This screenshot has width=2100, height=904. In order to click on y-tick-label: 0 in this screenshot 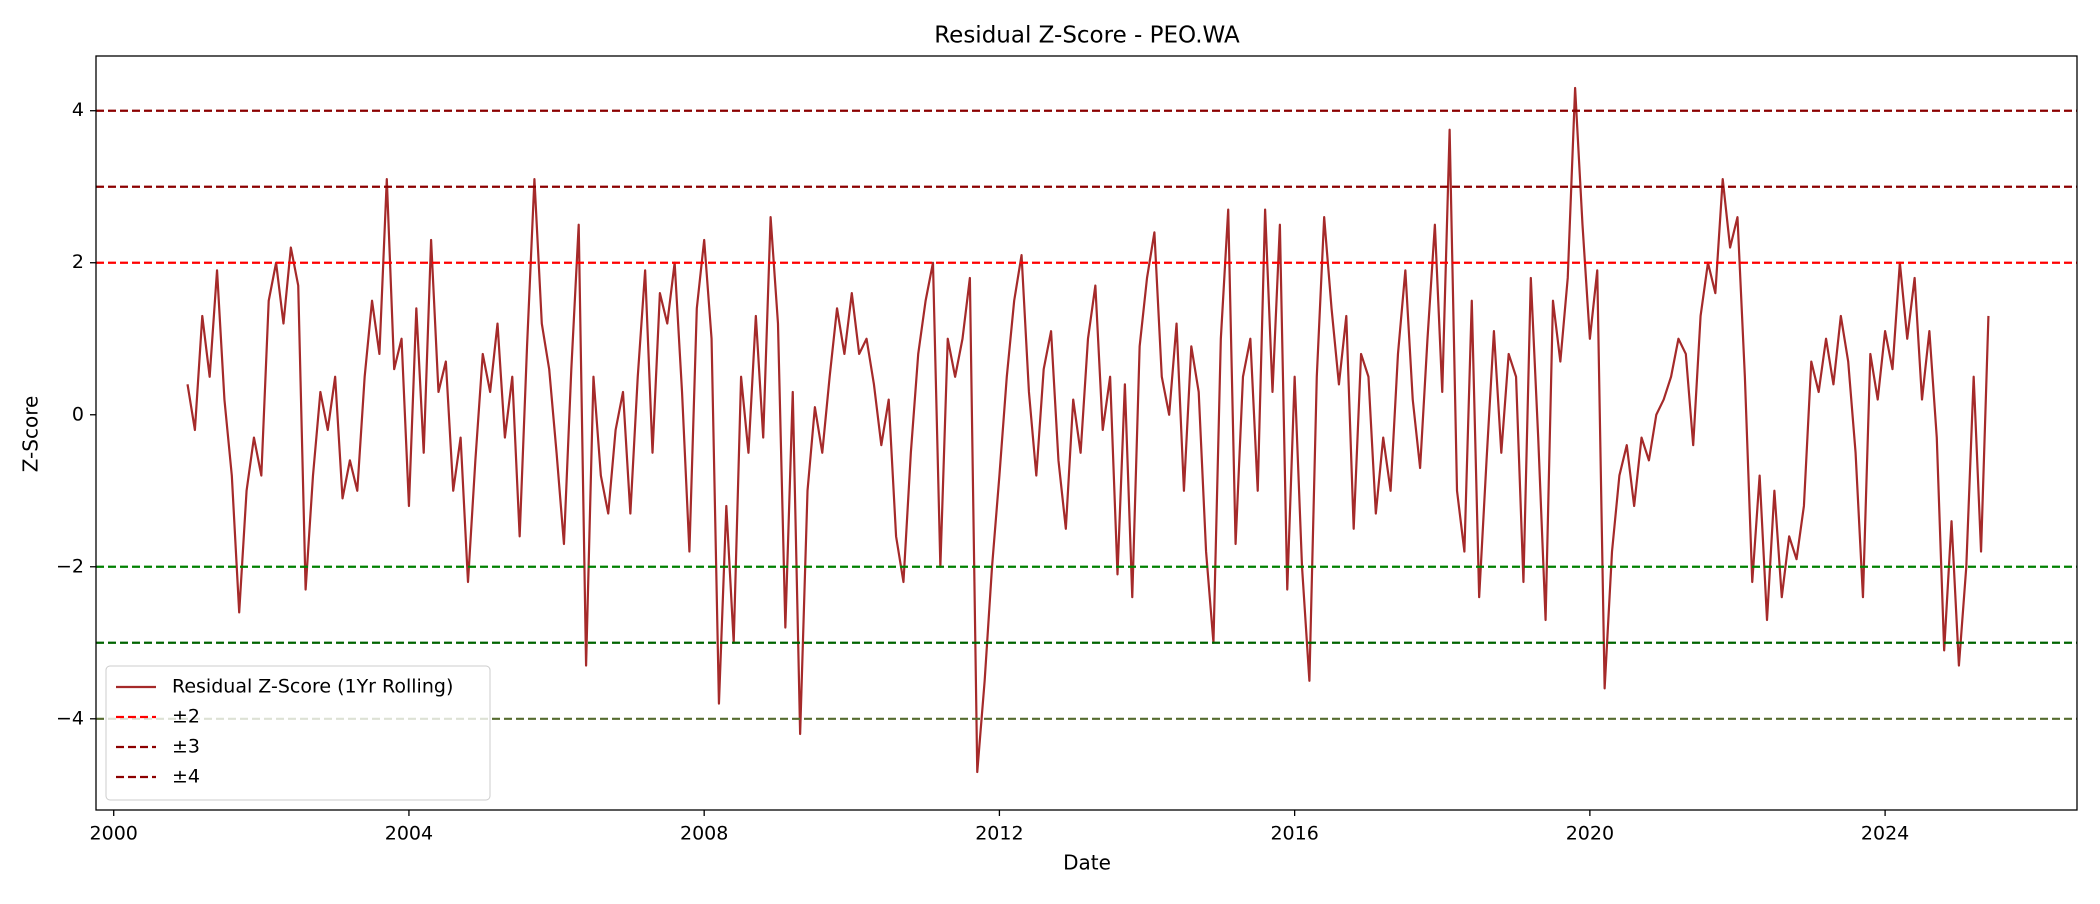, I will do `click(78, 414)`.